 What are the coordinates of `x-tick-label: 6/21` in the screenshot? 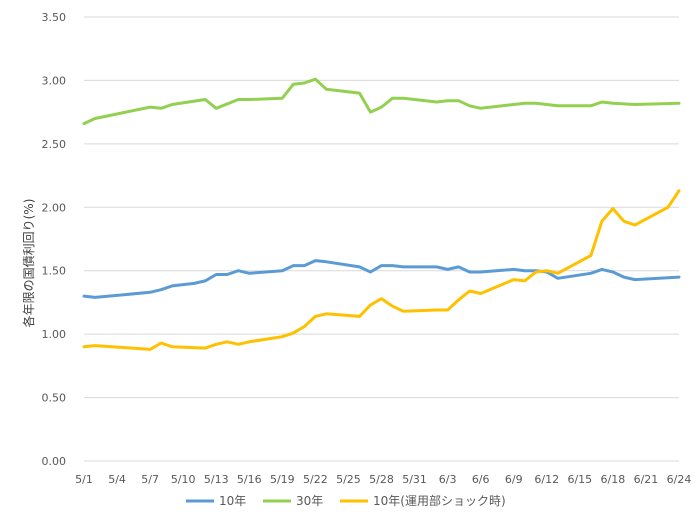 It's located at (646, 479).